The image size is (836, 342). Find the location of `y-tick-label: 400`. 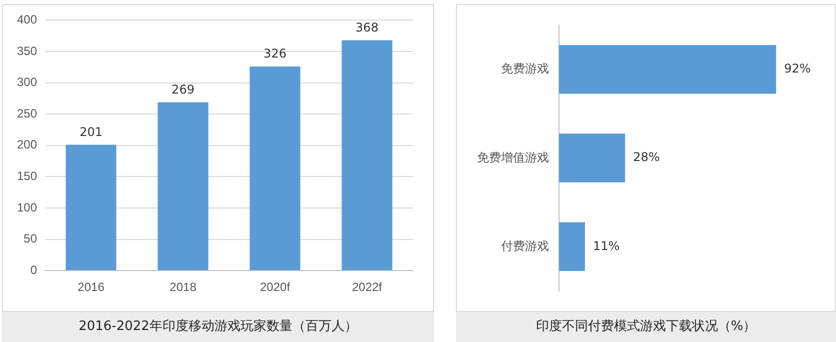

y-tick-label: 400 is located at coordinates (27, 19).